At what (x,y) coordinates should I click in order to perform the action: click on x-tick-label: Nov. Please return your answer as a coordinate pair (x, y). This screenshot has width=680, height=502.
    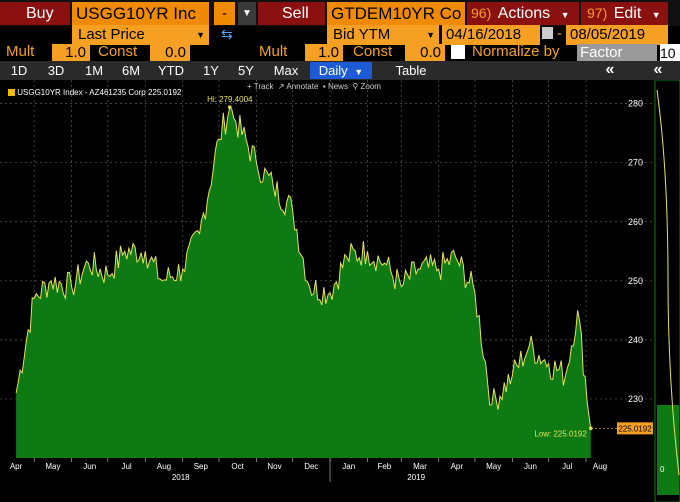
    Looking at the image, I should click on (274, 466).